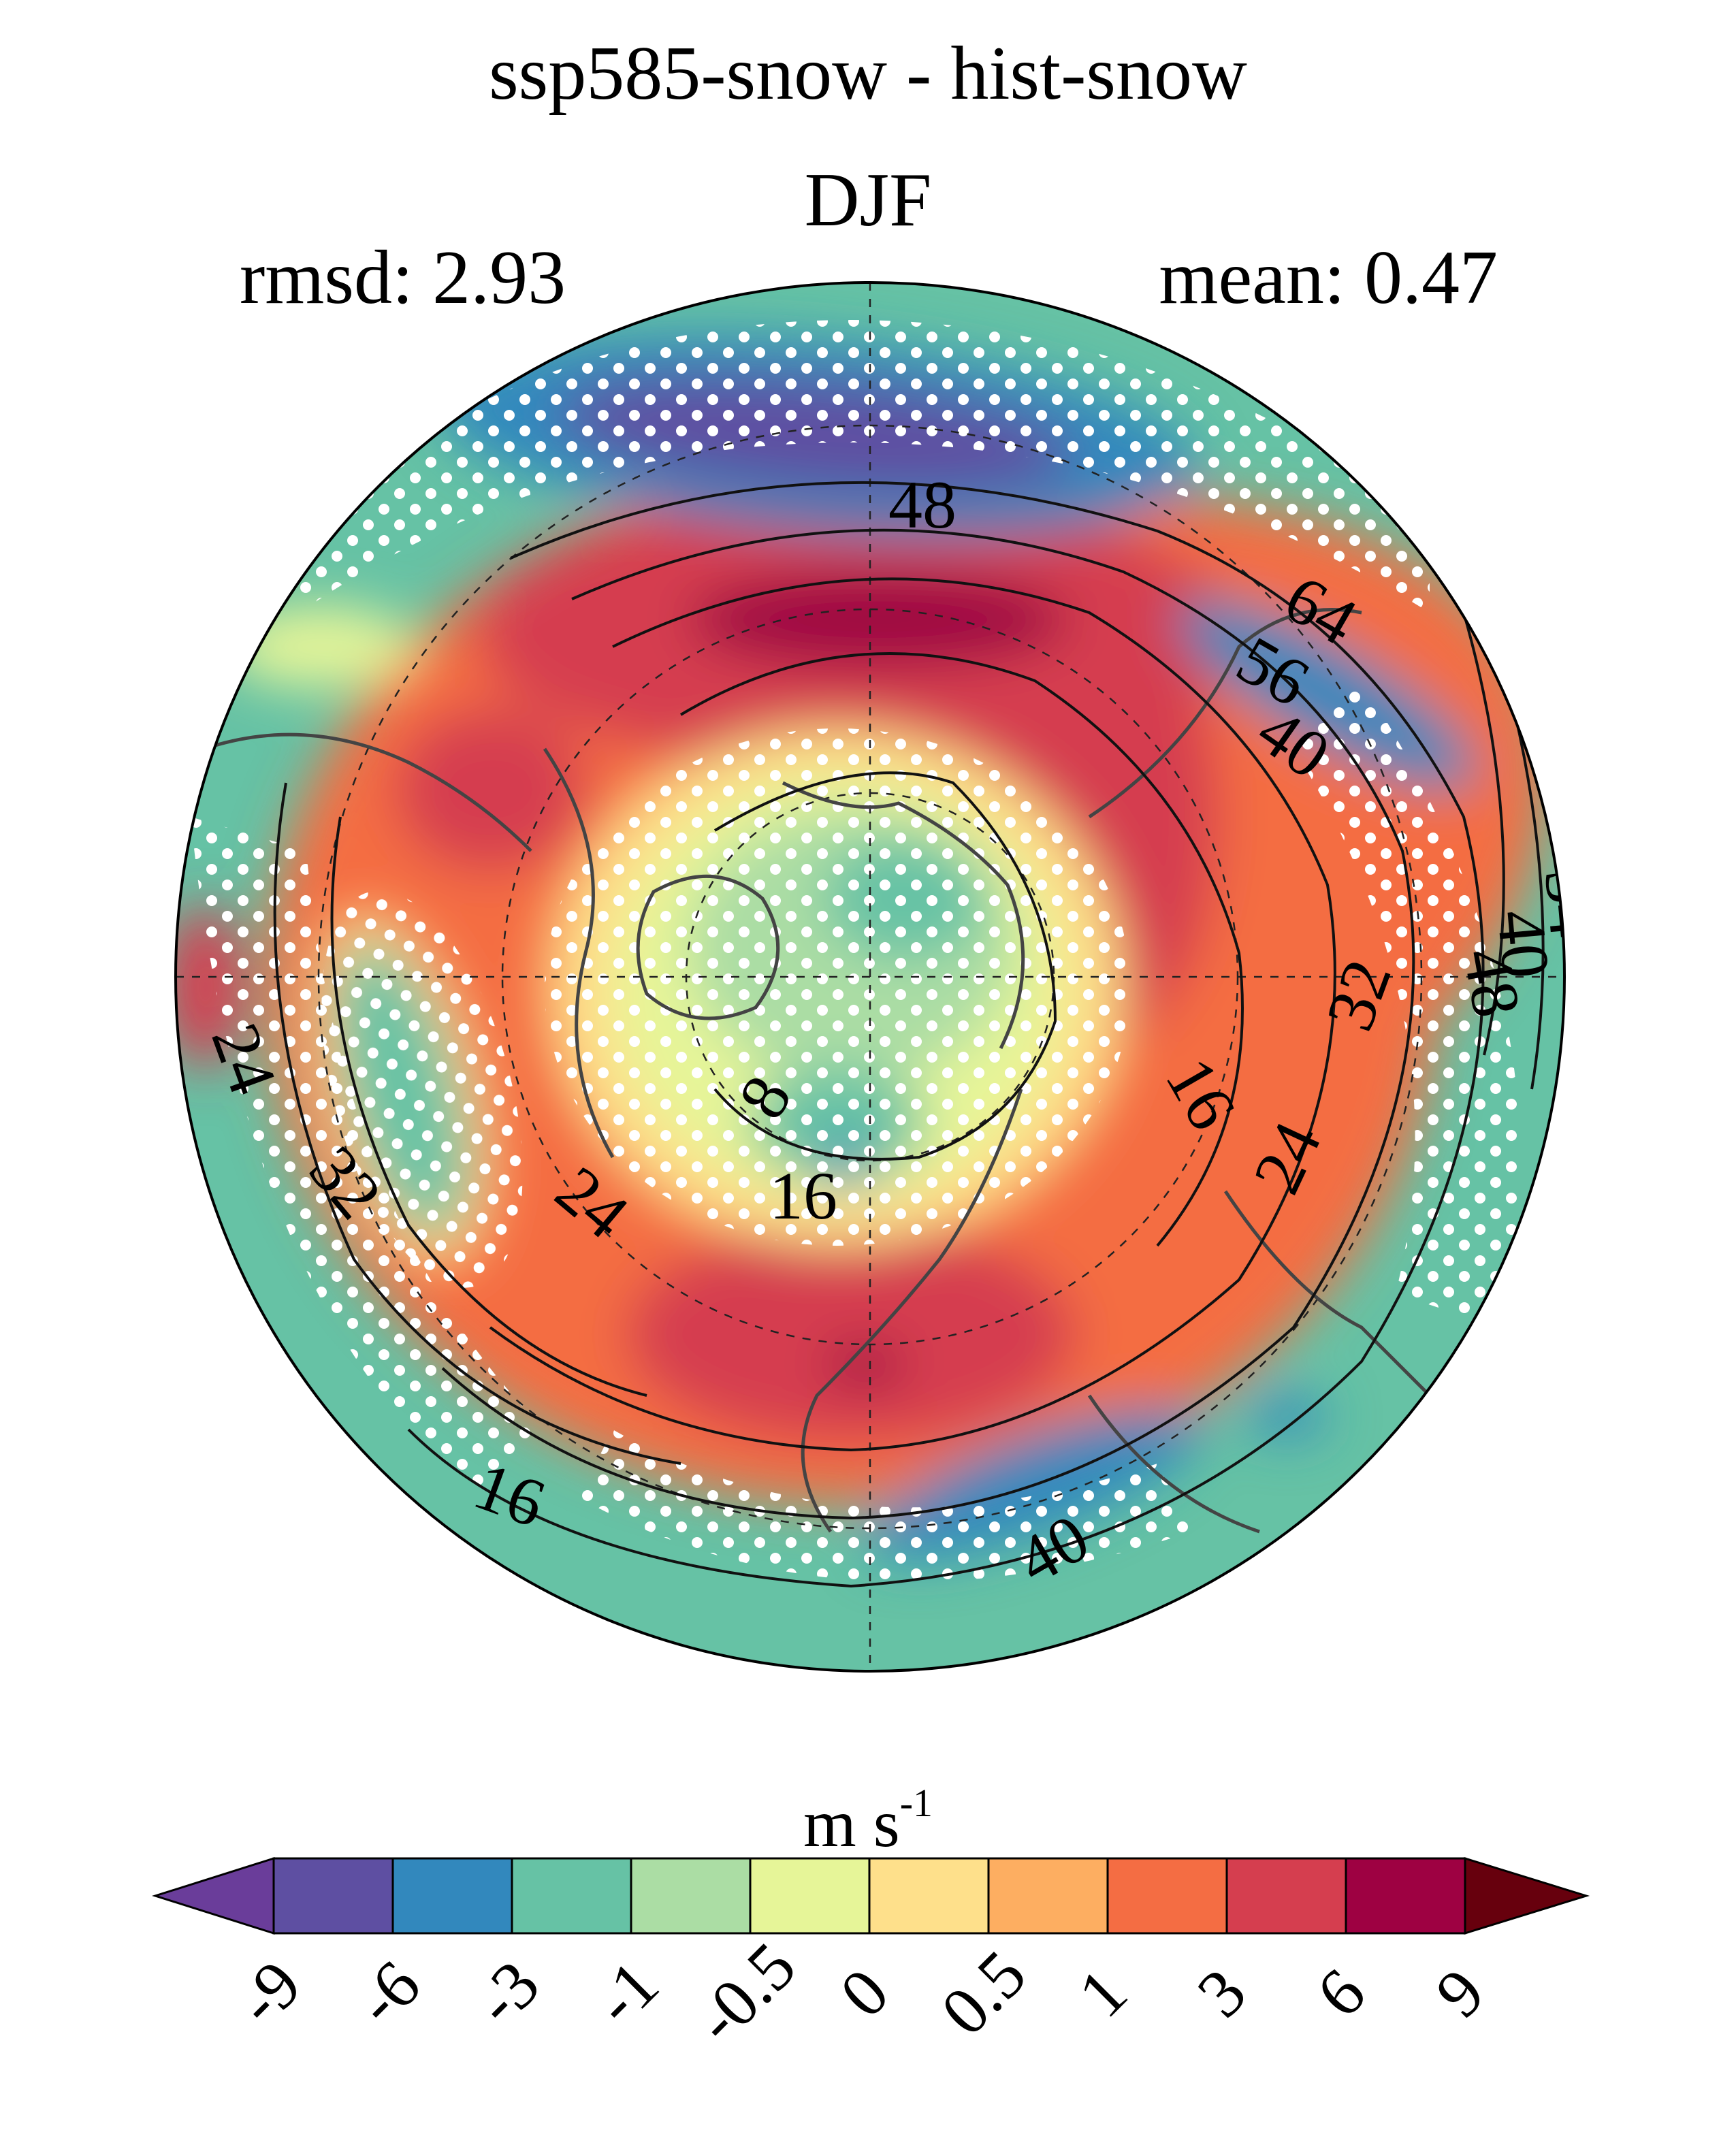 The height and width of the screenshot is (2130, 1736). What do you see at coordinates (1103, 1993) in the screenshot?
I see `colorbar-tick-label: 1` at bounding box center [1103, 1993].